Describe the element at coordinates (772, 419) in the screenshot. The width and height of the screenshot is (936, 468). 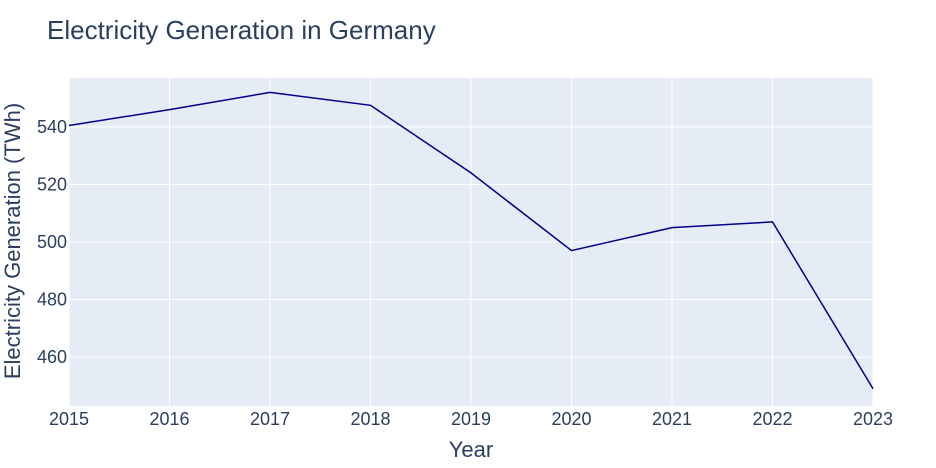
I see `x-tick-label: 2022` at that location.